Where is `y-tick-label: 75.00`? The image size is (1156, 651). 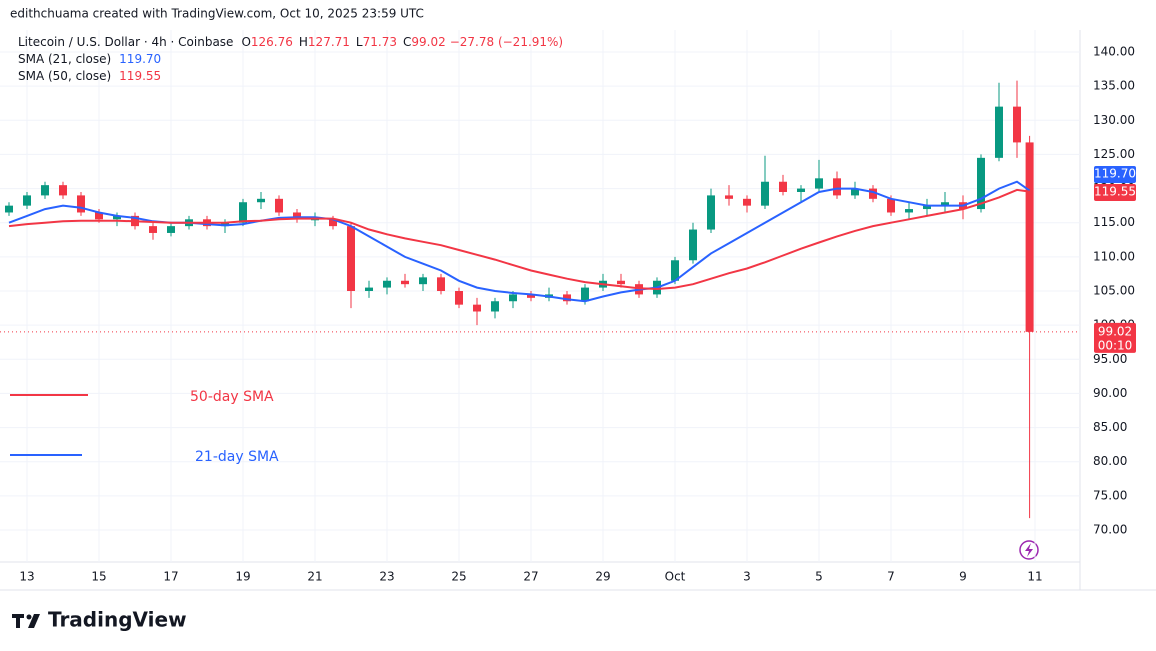 y-tick-label: 75.00 is located at coordinates (1110, 495).